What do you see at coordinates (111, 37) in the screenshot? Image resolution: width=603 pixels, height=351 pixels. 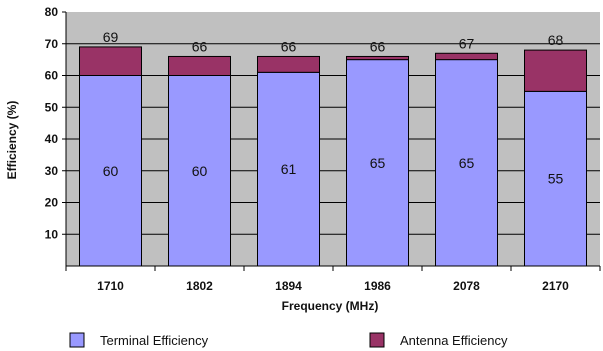 I see `total-value-label: 69` at bounding box center [111, 37].